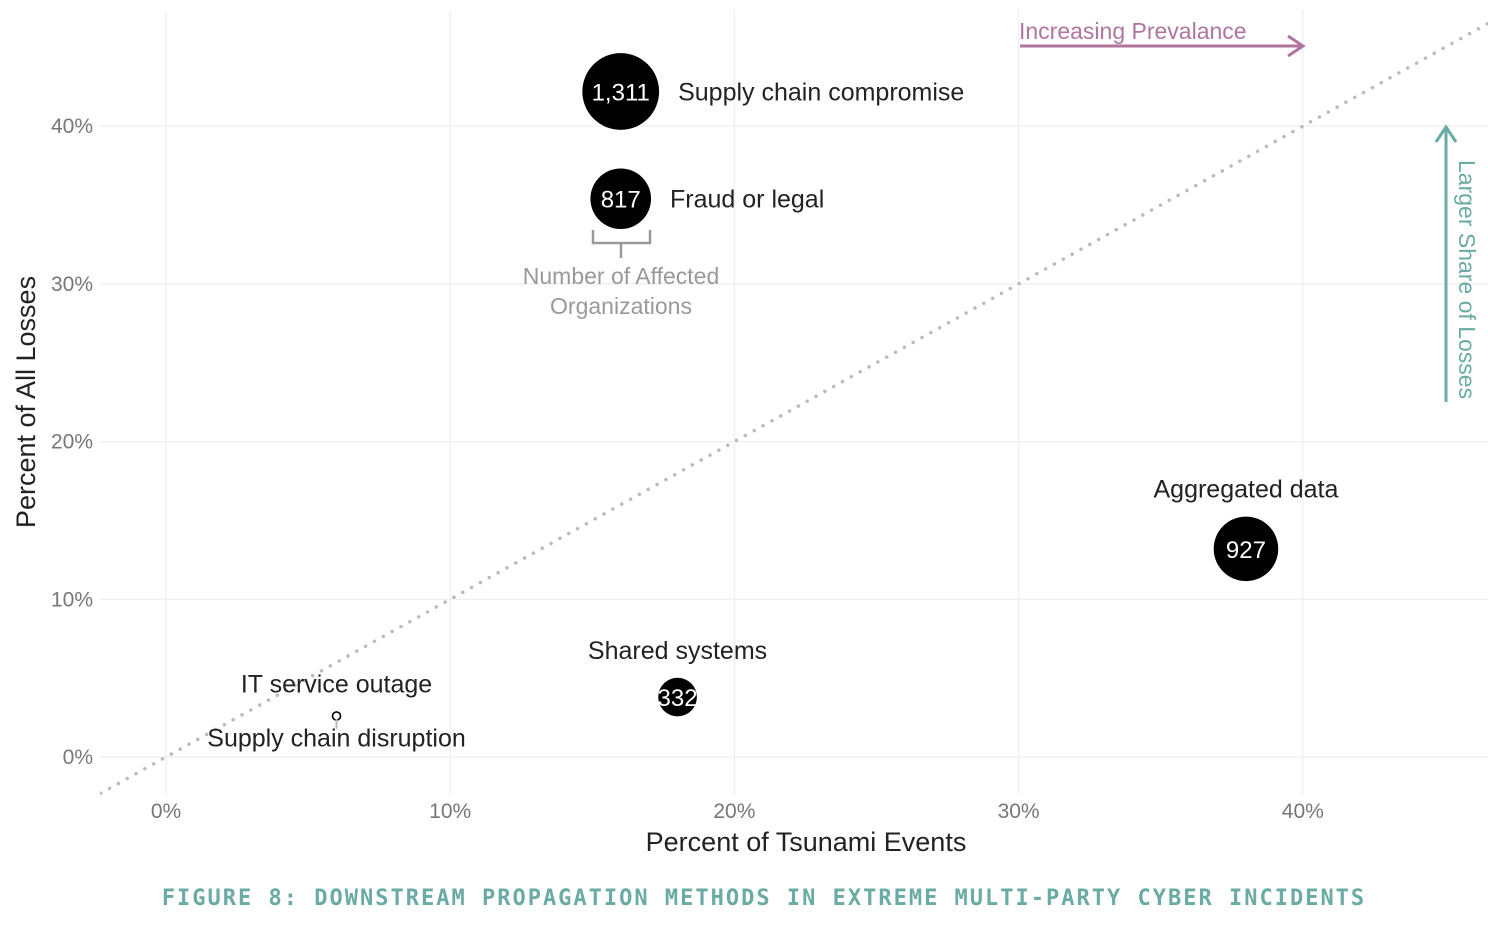 The width and height of the screenshot is (1488, 933). Describe the element at coordinates (1303, 811) in the screenshot. I see `x-tick-label: 40%` at that location.